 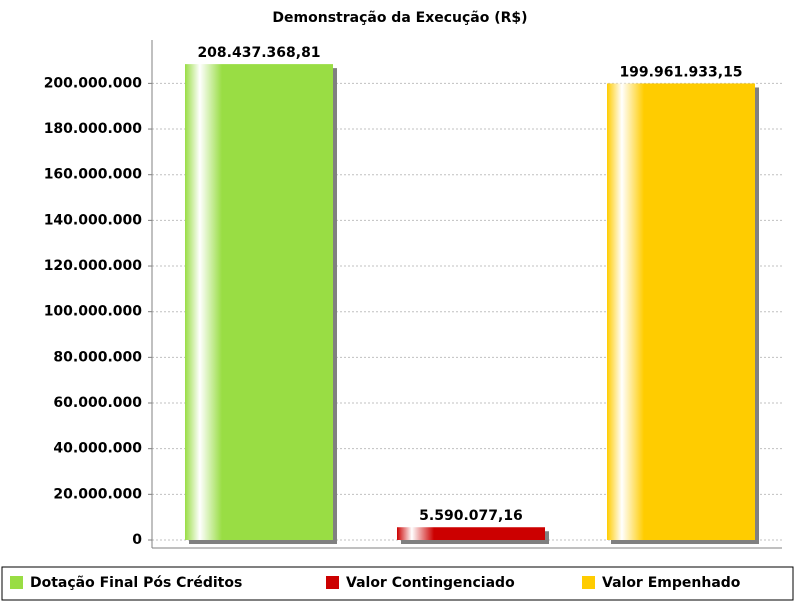 I want to click on y-tick-label: 200.000.000, so click(x=93, y=83).